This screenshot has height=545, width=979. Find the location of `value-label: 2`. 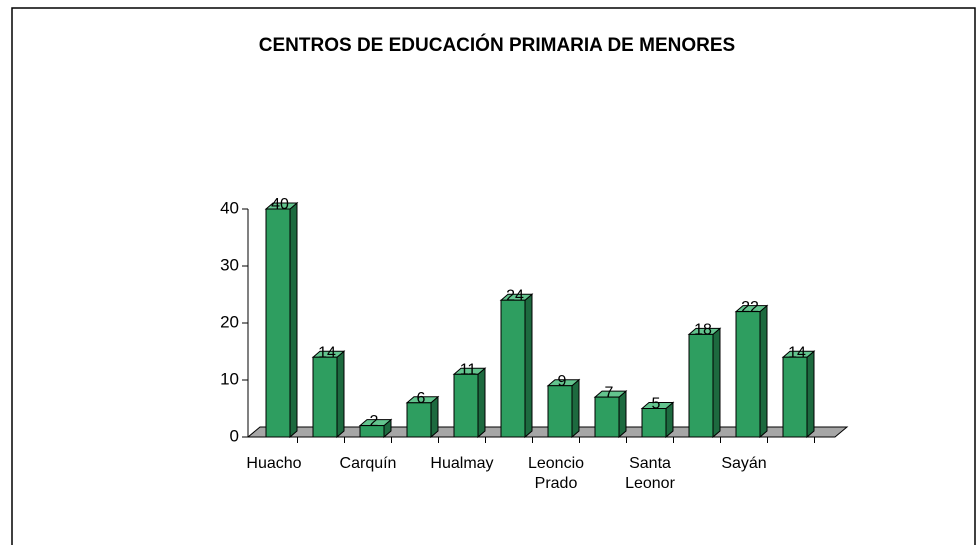

value-label: 2 is located at coordinates (374, 421).